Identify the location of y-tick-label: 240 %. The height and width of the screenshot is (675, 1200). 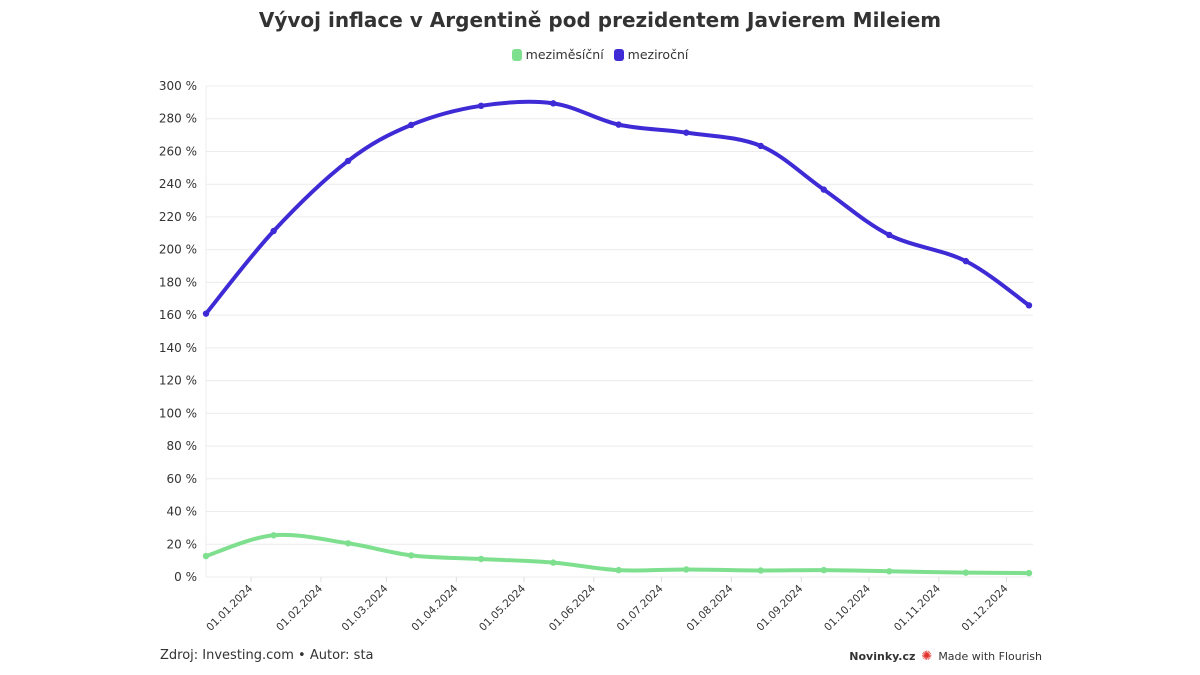
(178, 184).